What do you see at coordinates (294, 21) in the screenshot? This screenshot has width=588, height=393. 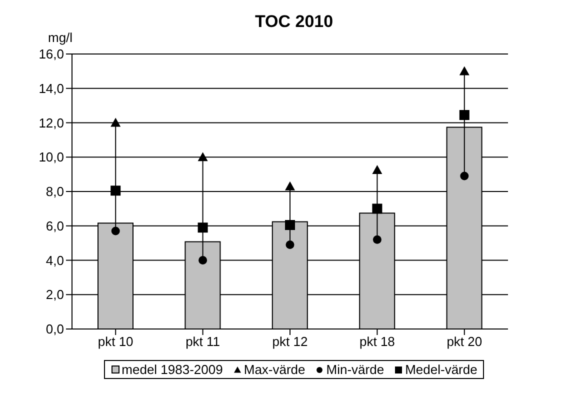 I see `chart-title: TOC 2010` at bounding box center [294, 21].